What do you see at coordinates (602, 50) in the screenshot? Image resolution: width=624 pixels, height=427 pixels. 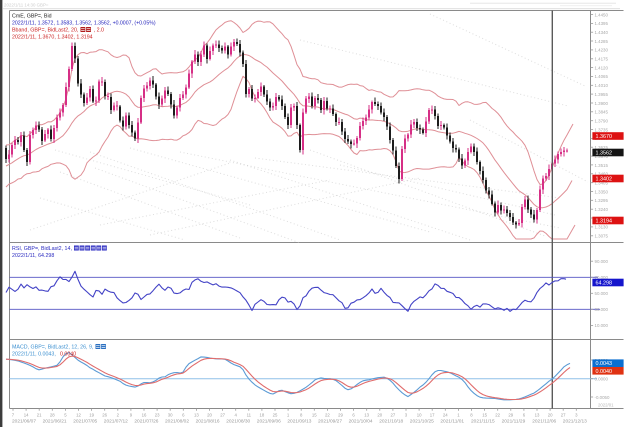 I see `svg-text: 1.4230` at bounding box center [602, 50].